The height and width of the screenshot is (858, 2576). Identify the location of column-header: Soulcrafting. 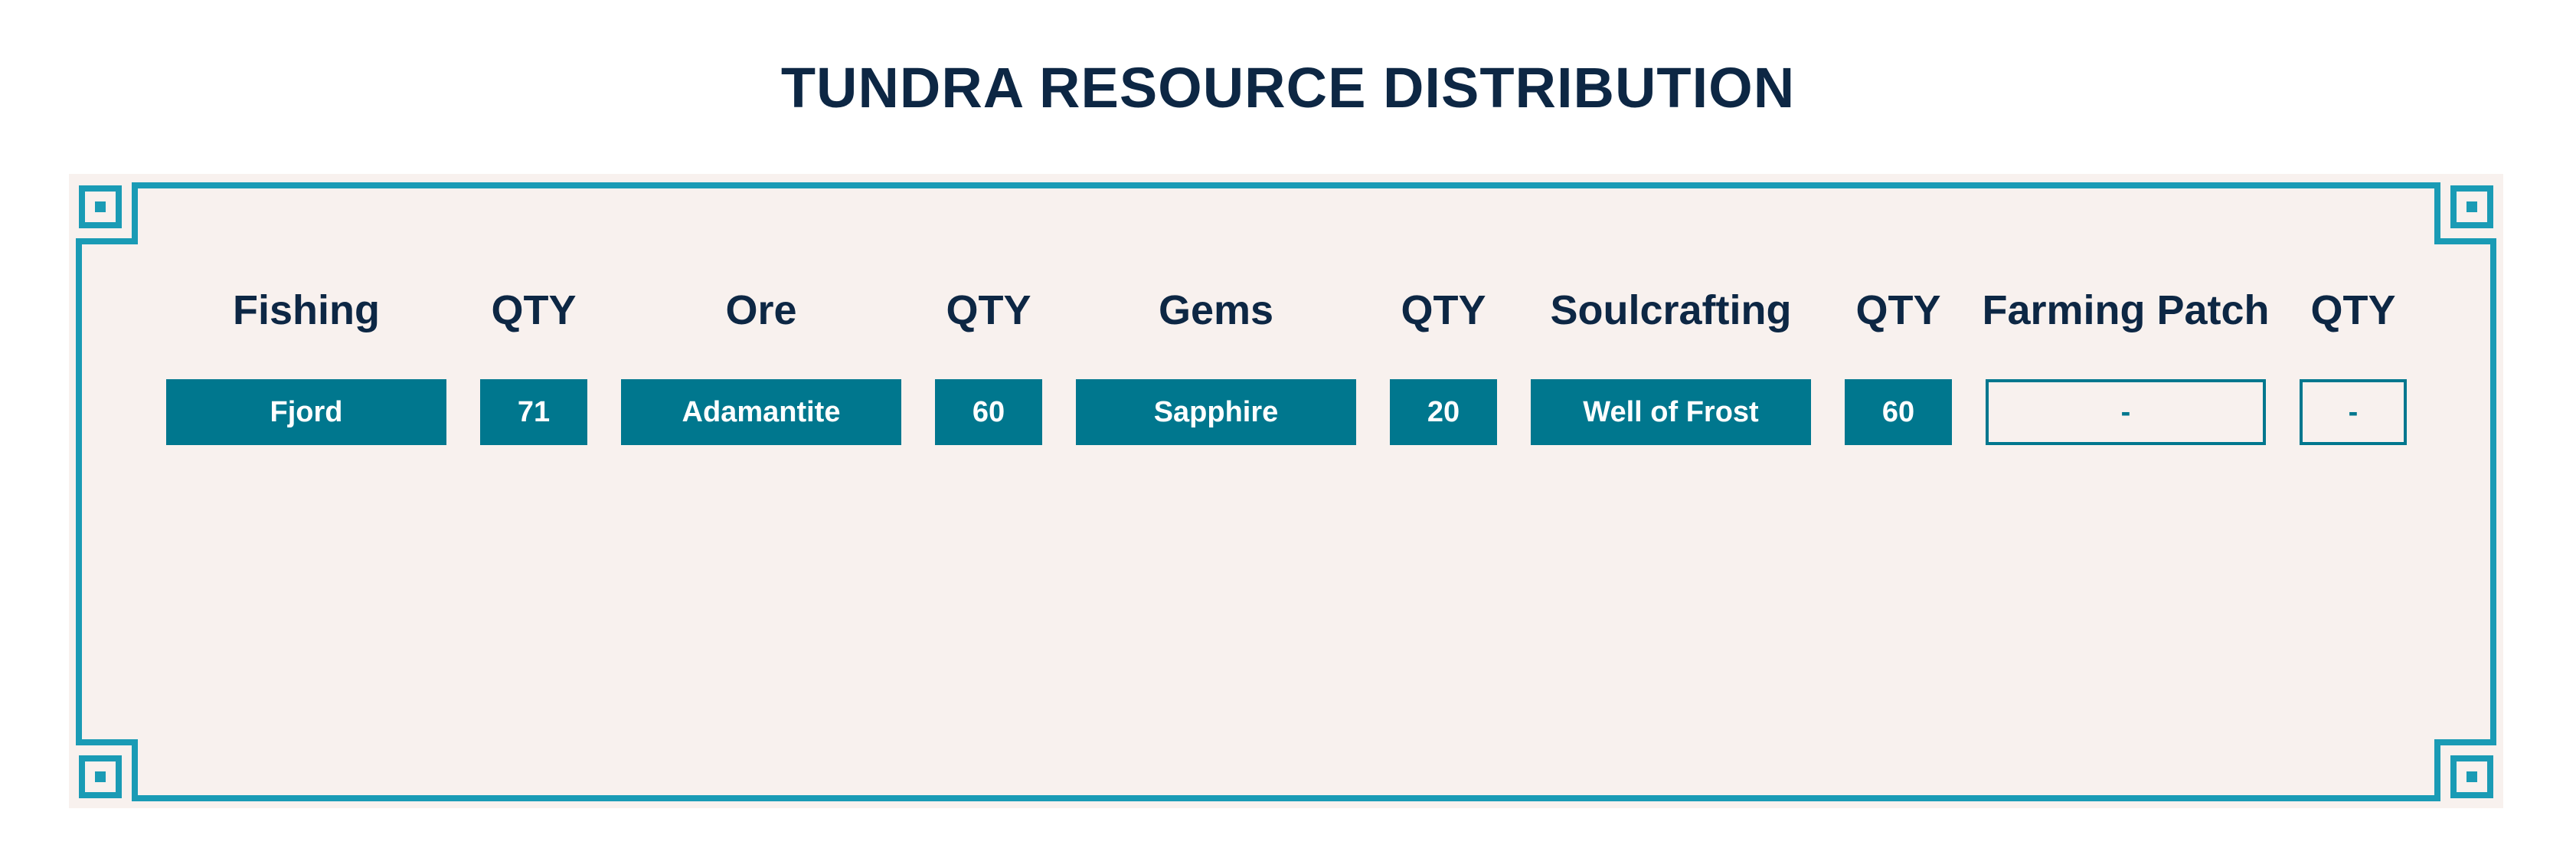
(1671, 310).